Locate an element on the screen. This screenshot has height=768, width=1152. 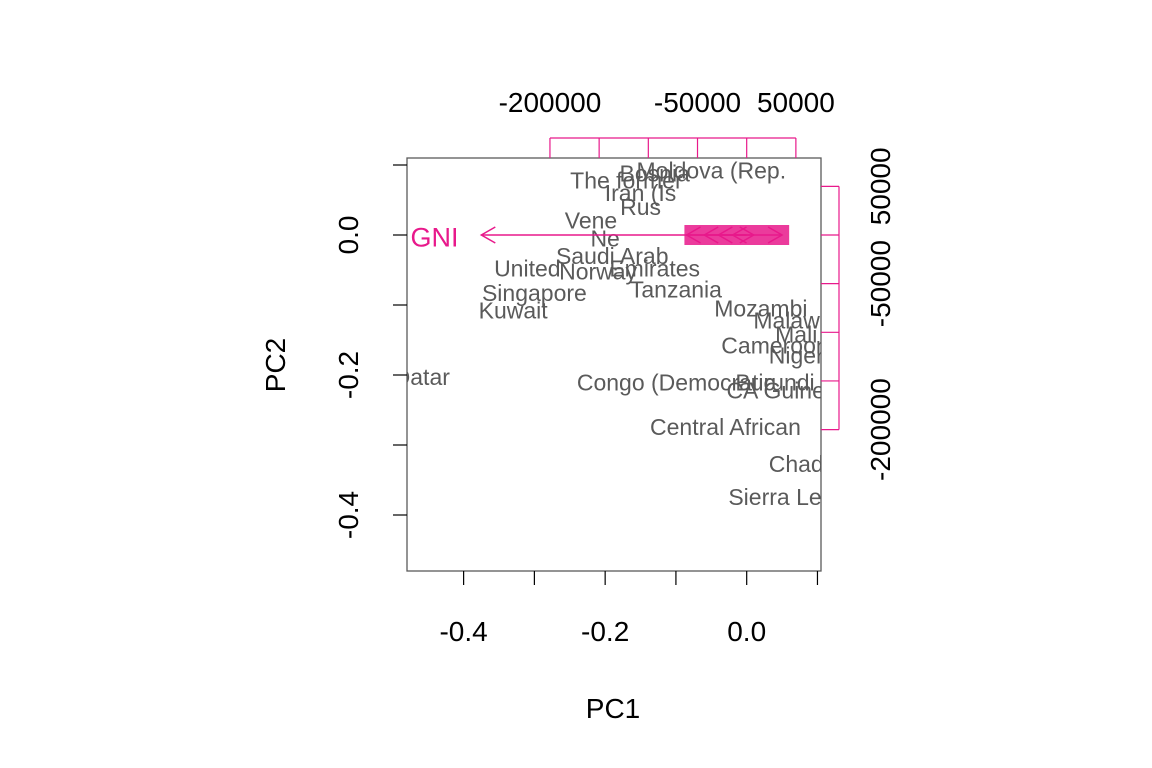
point-label: Congo (Democratic is located at coordinates (676, 383).